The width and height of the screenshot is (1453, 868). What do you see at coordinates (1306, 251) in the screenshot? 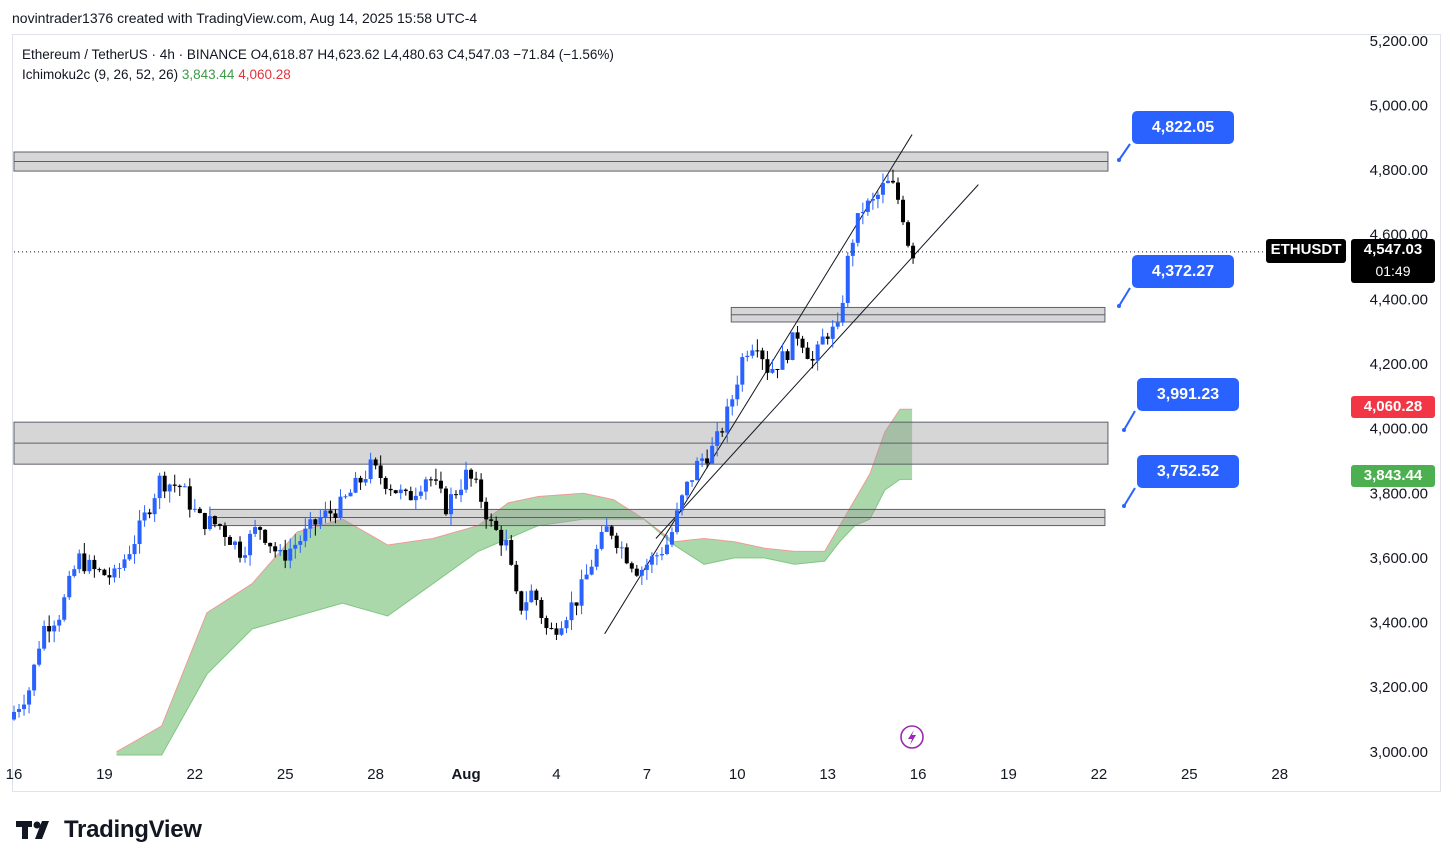
I see `symbol-tag: ETHUSDT` at bounding box center [1306, 251].